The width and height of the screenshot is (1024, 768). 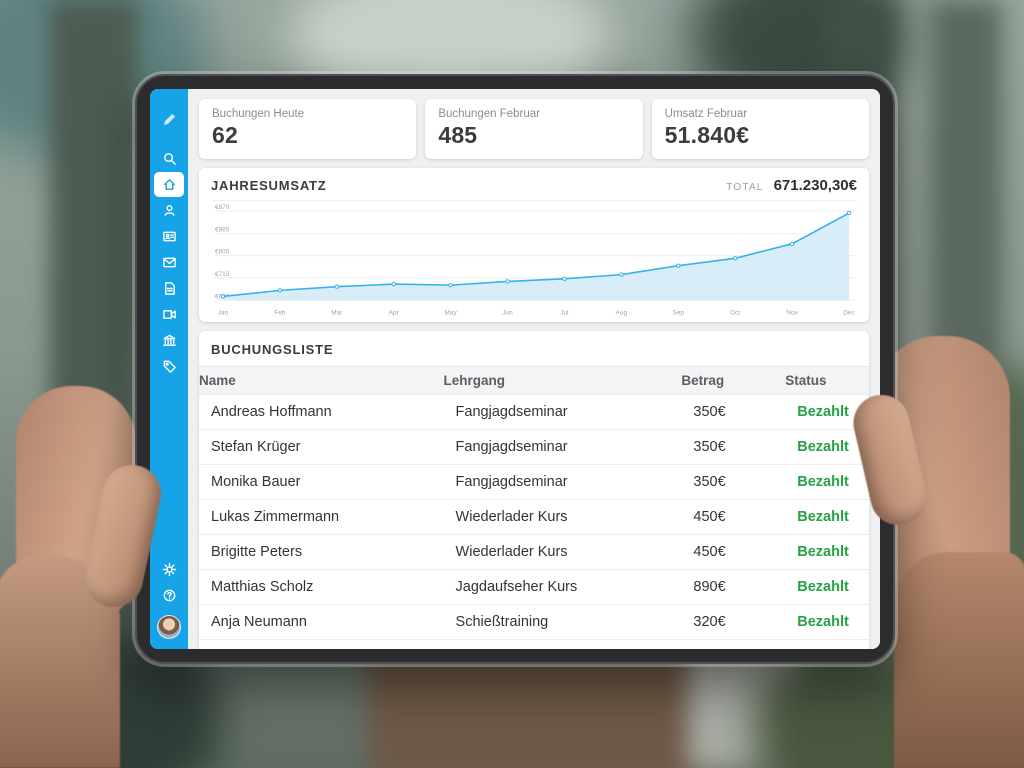 What do you see at coordinates (280, 312) in the screenshot?
I see `svg-text: Feb` at bounding box center [280, 312].